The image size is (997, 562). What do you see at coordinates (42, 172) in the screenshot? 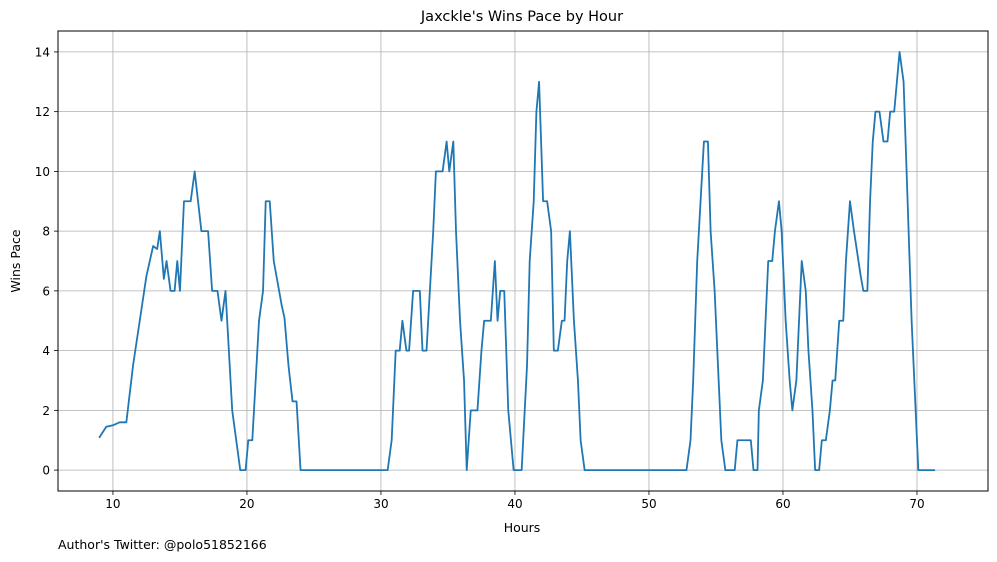
I see `y-tick-label: 10` at bounding box center [42, 172].